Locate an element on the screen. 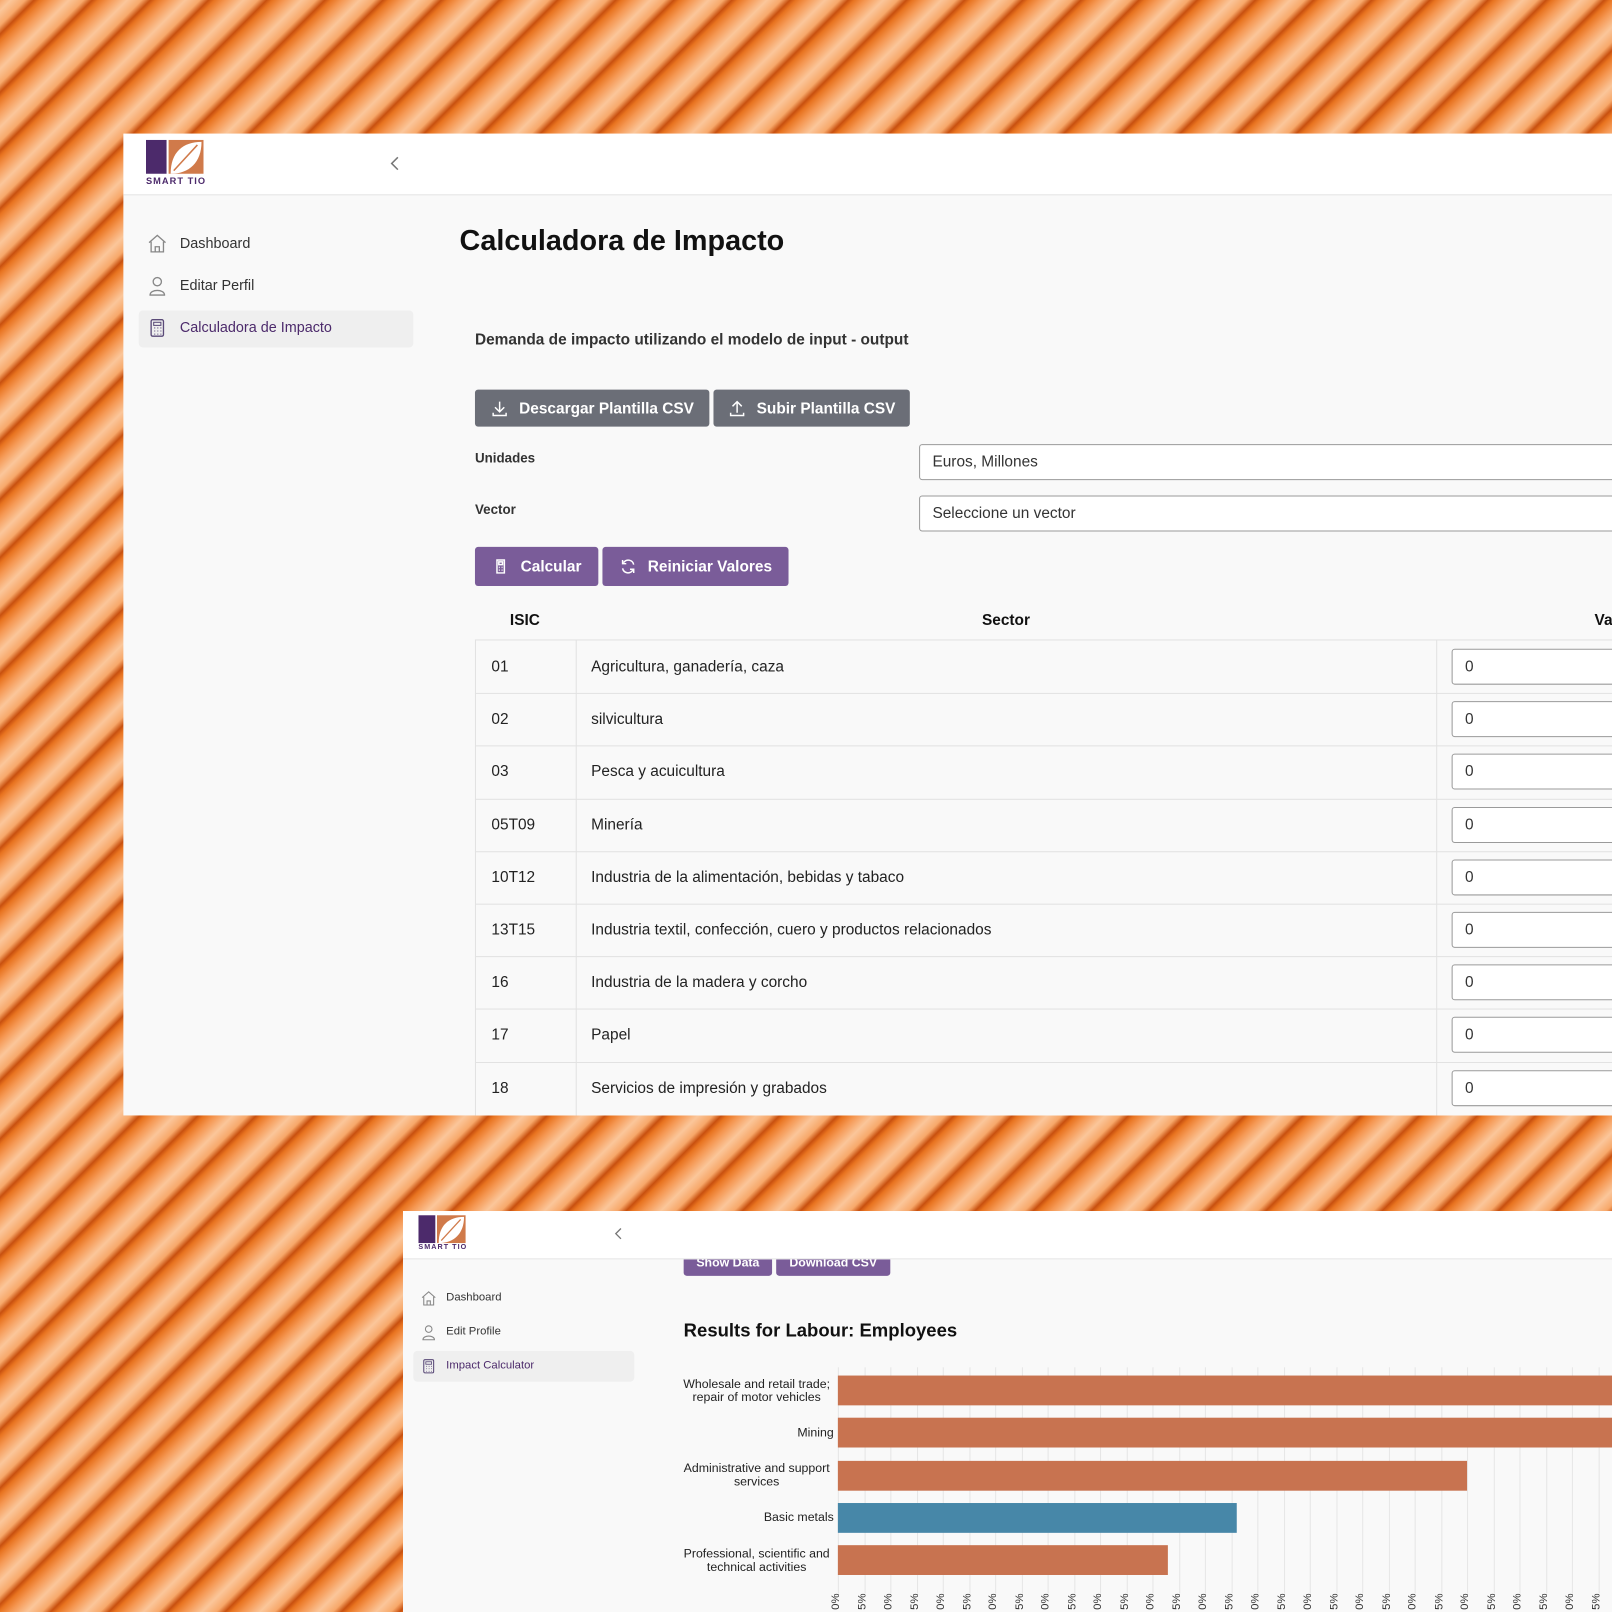 This screenshot has width=1612, height=1612. sector-name: Industria de la madera y corcho is located at coordinates (699, 982).